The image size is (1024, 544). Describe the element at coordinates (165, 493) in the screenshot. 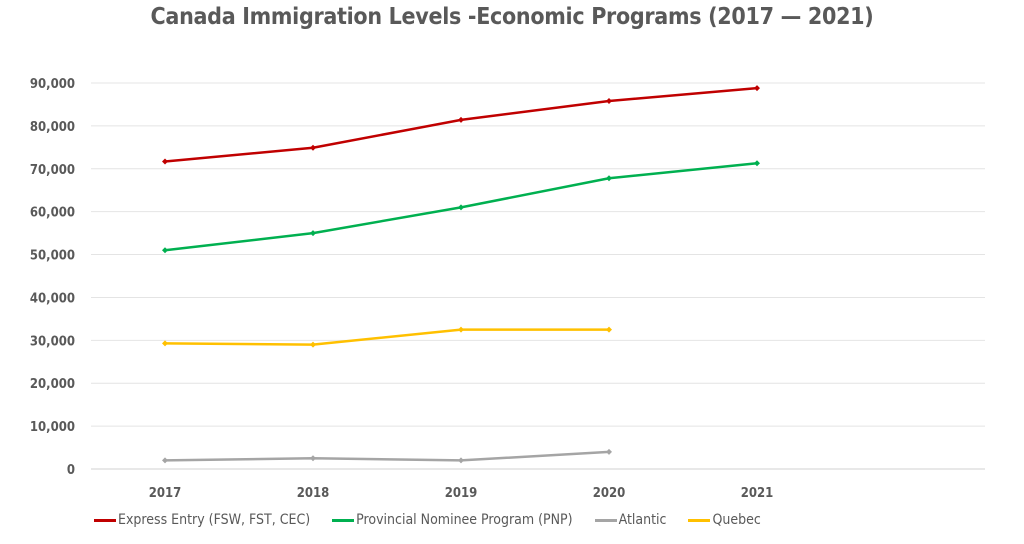

I see `x-tick-label: 2017` at that location.